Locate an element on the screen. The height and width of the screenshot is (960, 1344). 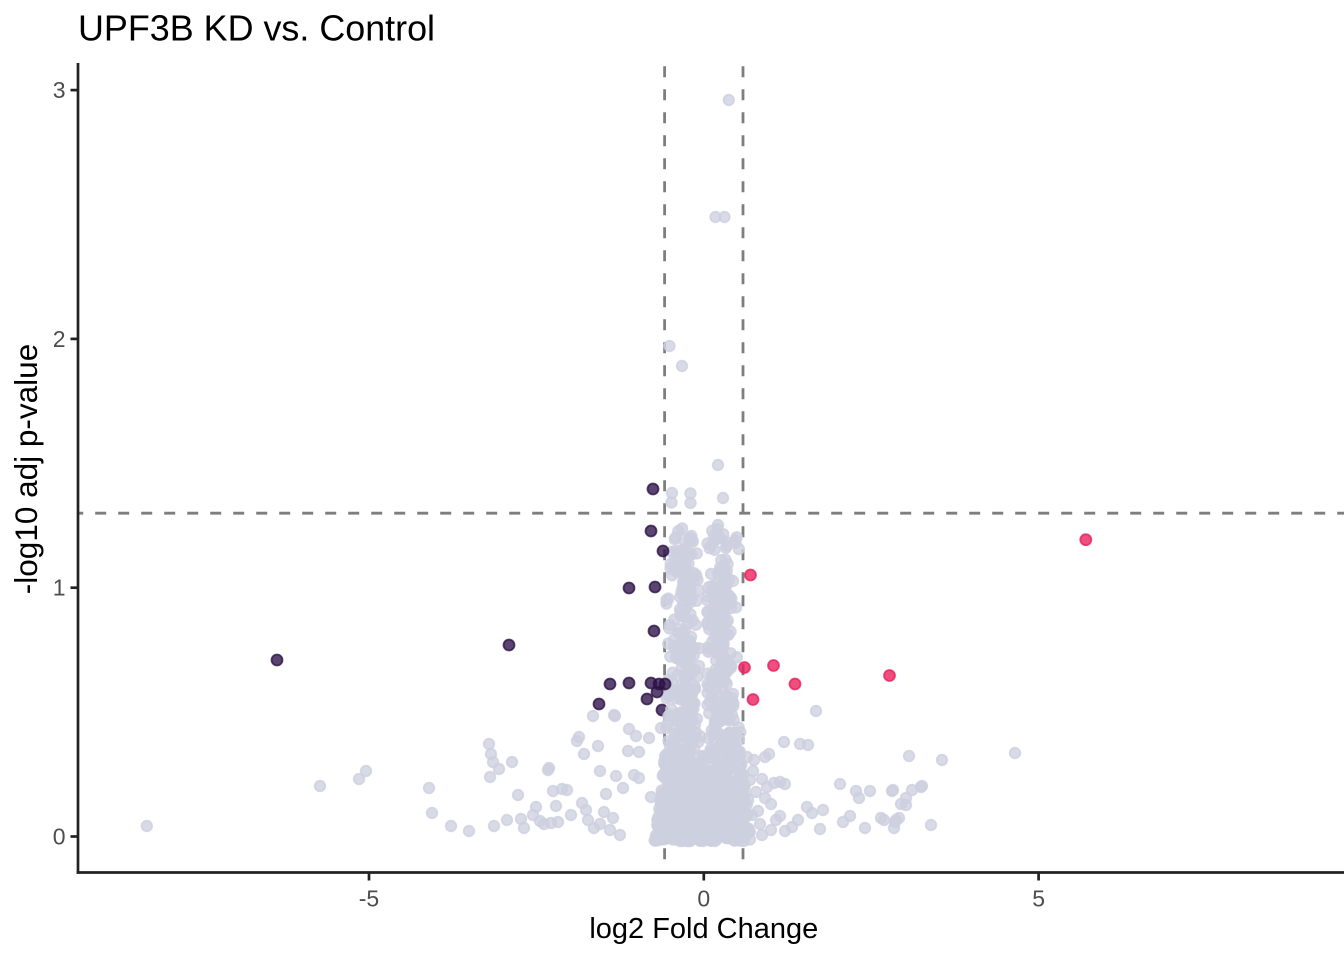
svg-text: 2 is located at coordinates (59, 339).